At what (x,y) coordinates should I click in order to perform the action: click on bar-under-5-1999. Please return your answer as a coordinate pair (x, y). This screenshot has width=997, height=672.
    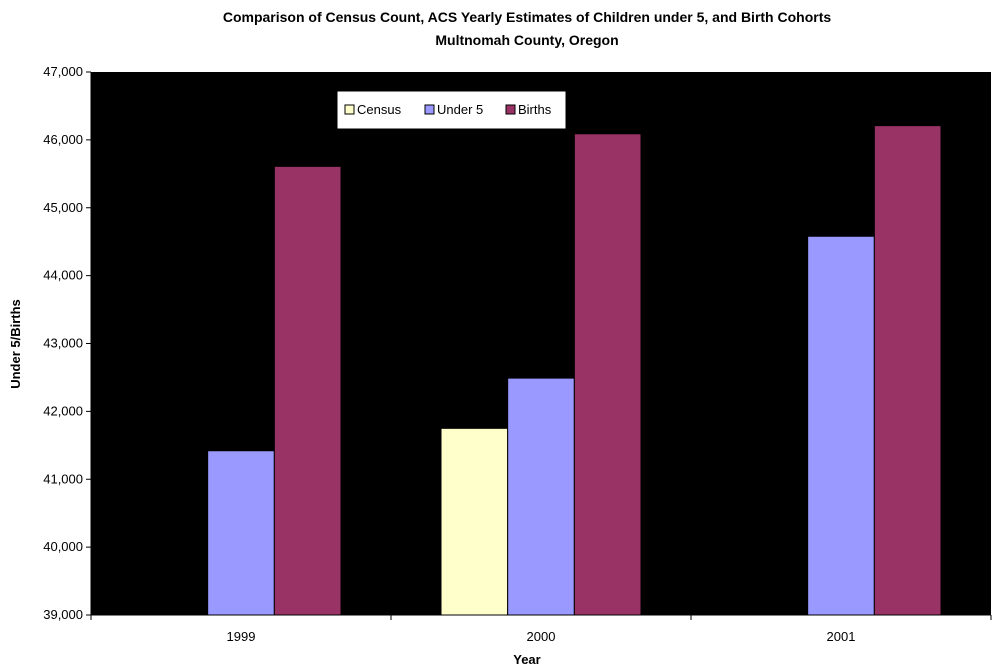
    Looking at the image, I should click on (241, 533).